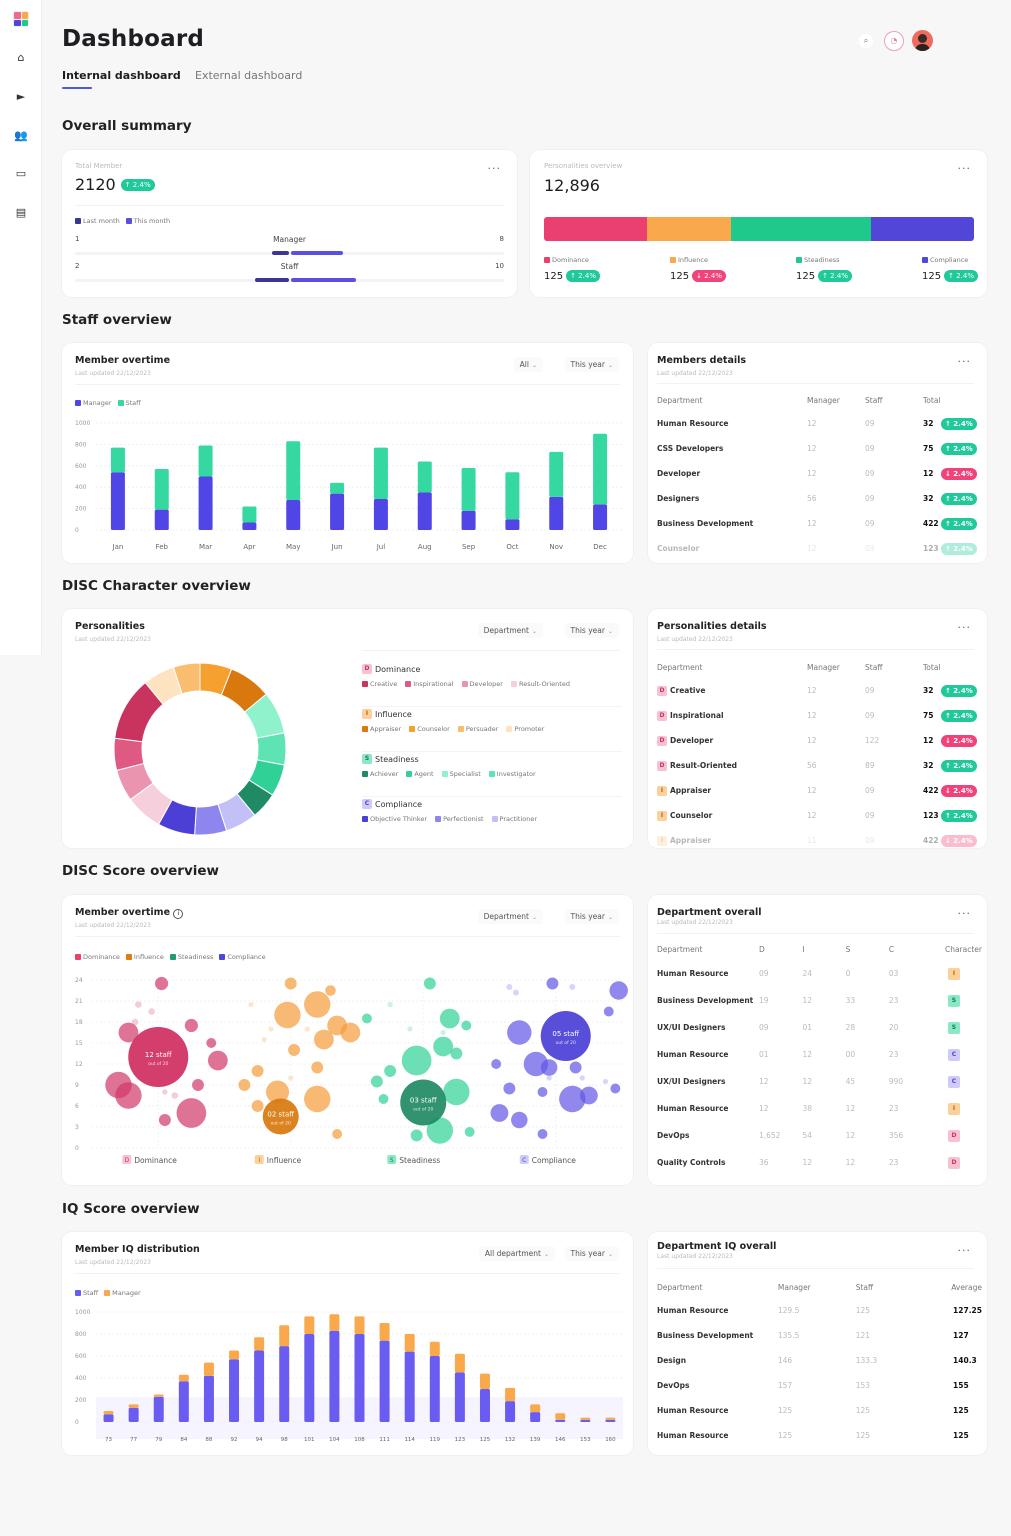 Image resolution: width=1011 pixels, height=1536 pixels. I want to click on x-tick-label: 114, so click(409, 1440).